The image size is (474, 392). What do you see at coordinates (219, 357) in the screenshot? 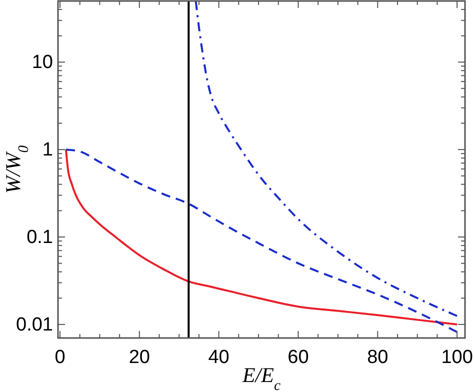
I see `x-tick-label: 40` at bounding box center [219, 357].